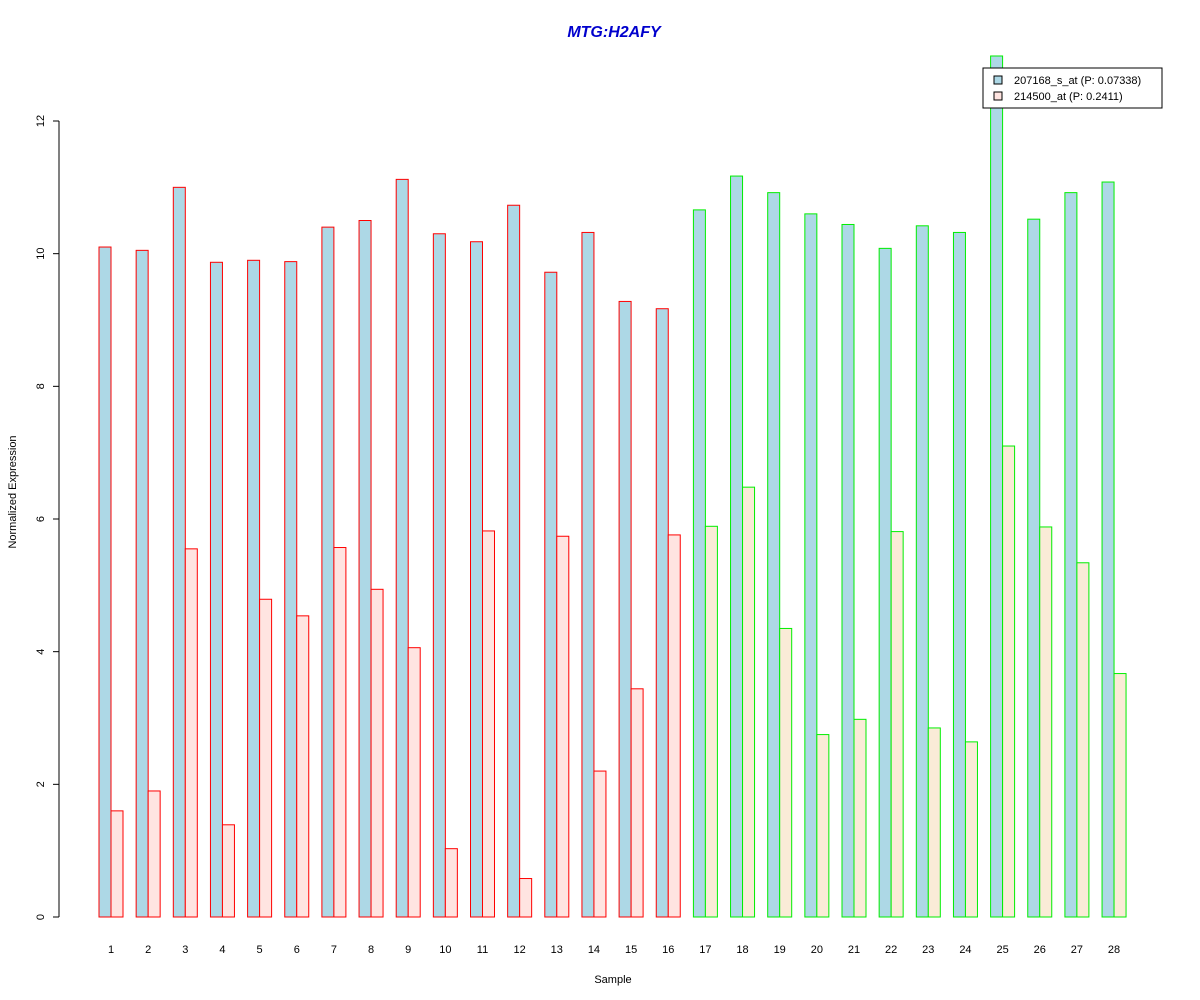 The width and height of the screenshot is (1200, 1000). Describe the element at coordinates (260, 950) in the screenshot. I see `x-tick-label: 5` at that location.